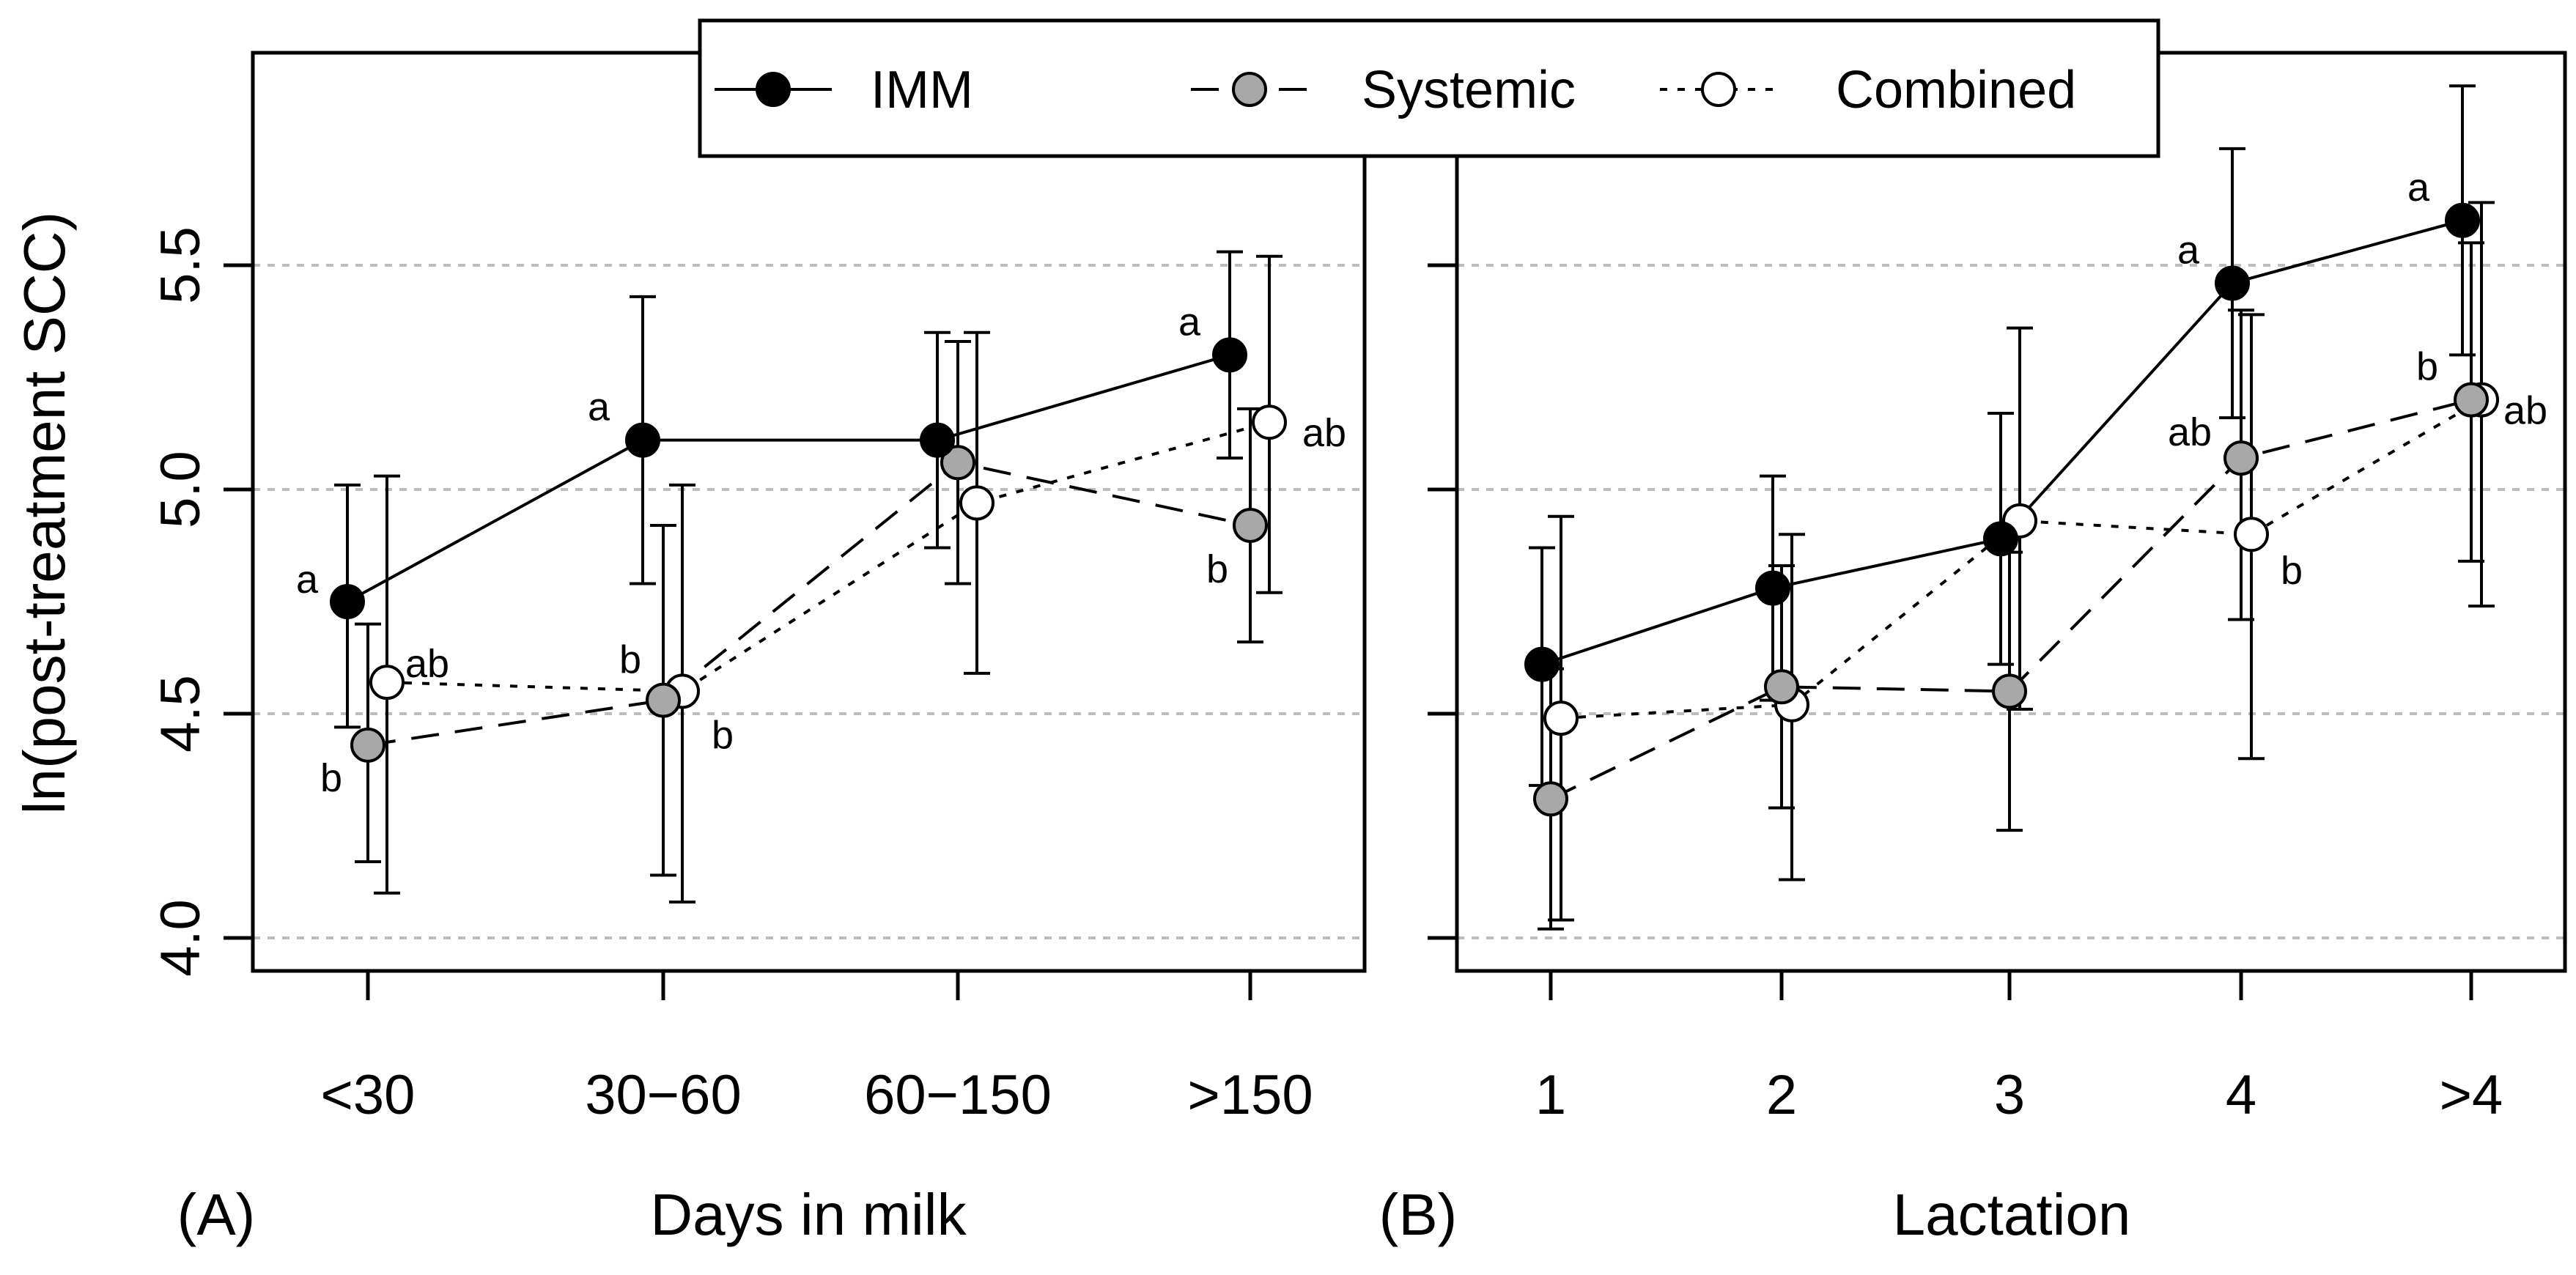 Image resolution: width=2576 pixels, height=1275 pixels. I want to click on sig-letter-a-imm-0: a, so click(307, 580).